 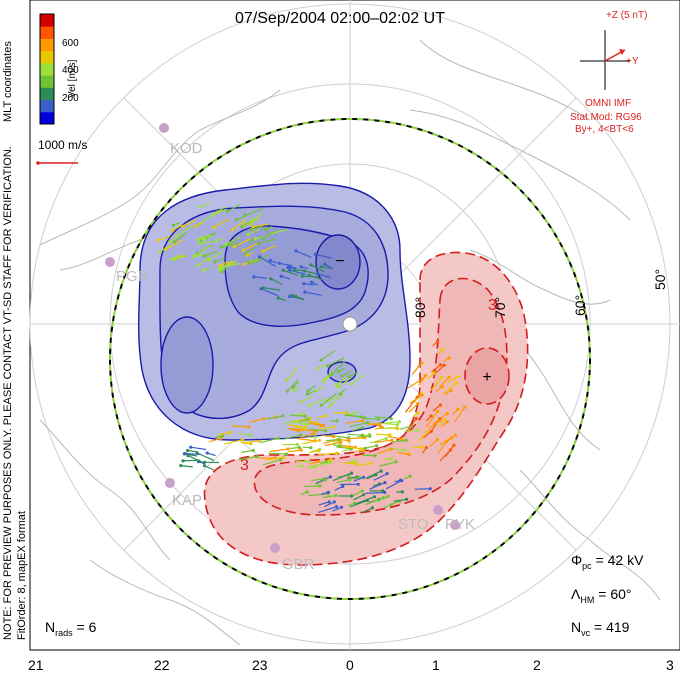 What do you see at coordinates (191, 447) in the screenshot?
I see `vector-origin` at bounding box center [191, 447].